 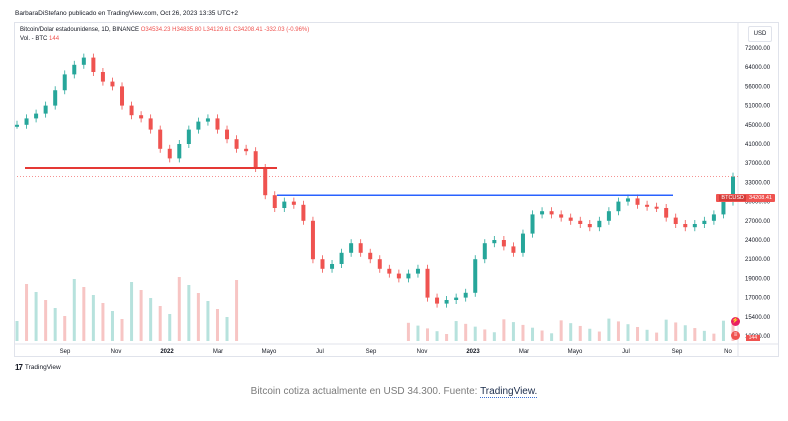 What do you see at coordinates (509, 392) in the screenshot?
I see `tradingview-link: TradingView.` at bounding box center [509, 392].